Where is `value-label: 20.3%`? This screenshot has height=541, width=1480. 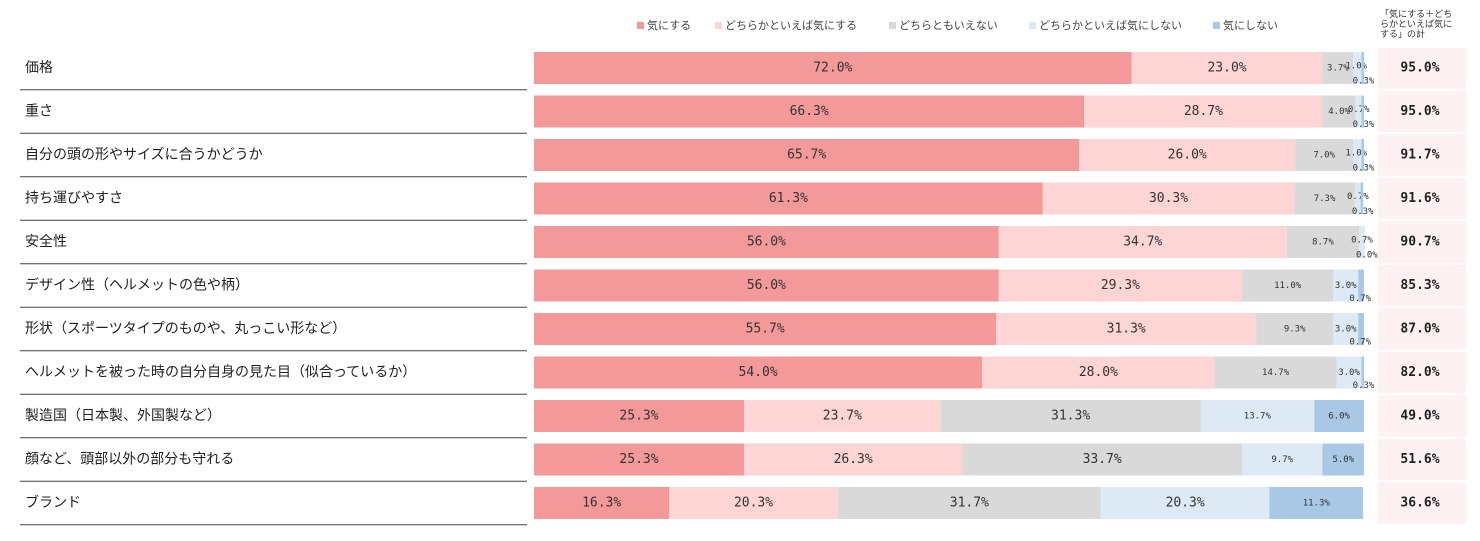
value-label: 20.3% is located at coordinates (1185, 503).